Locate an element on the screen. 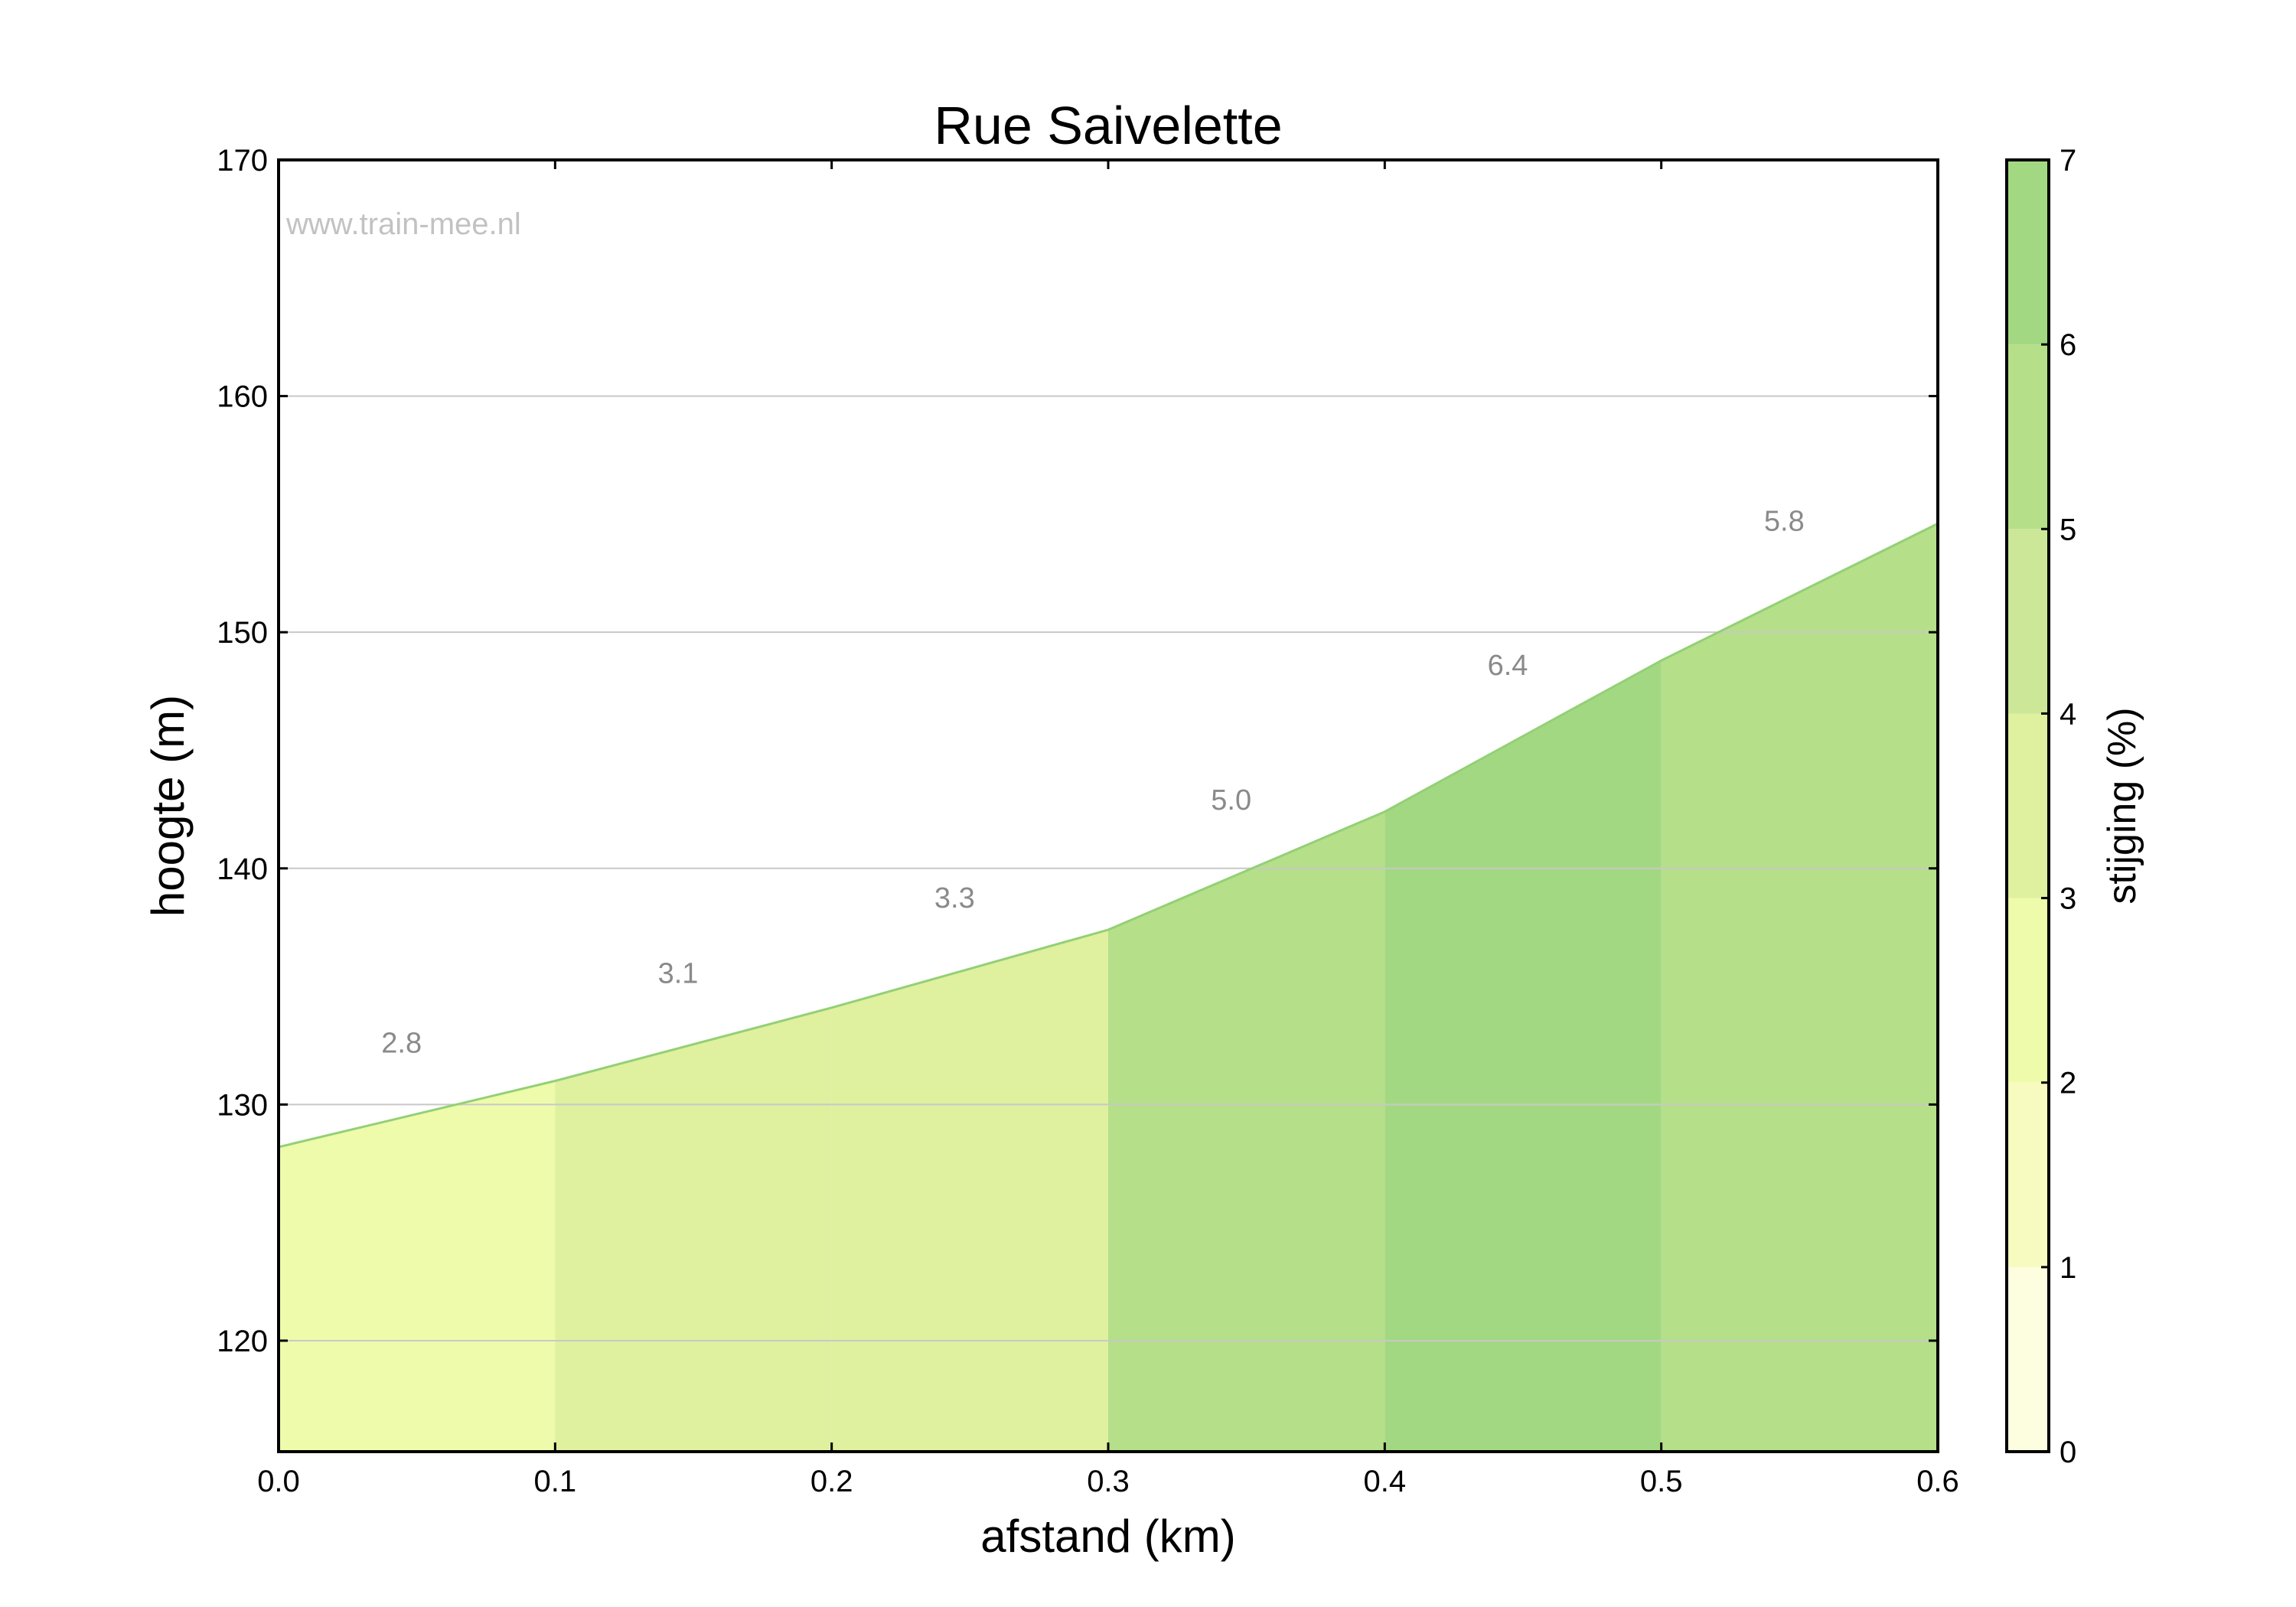  colorbar-frame is located at coordinates (2027, 805).